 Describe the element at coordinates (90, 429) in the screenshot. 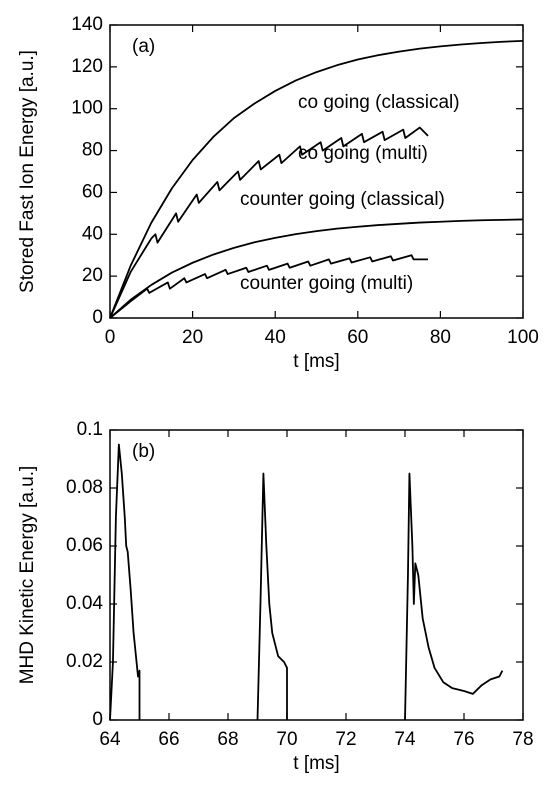

I see `y-tick-label: 0.1` at that location.